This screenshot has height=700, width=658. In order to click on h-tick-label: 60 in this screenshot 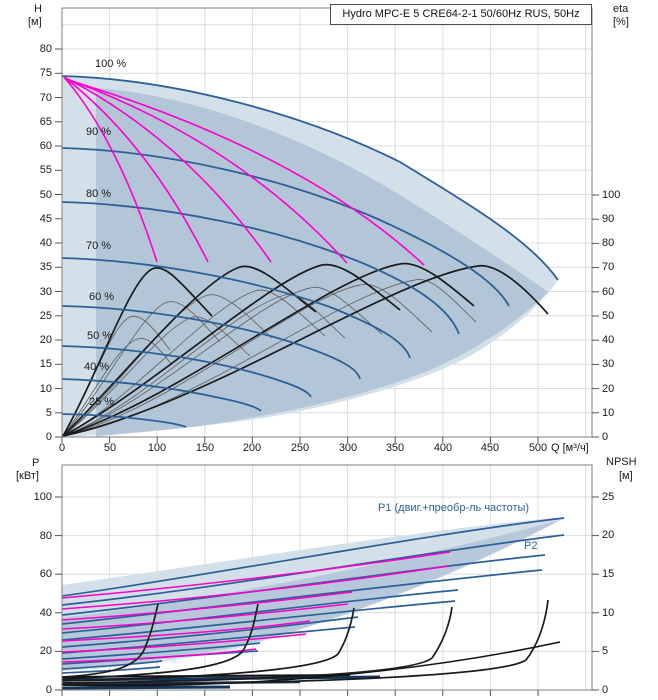, I will do `click(45, 146)`.